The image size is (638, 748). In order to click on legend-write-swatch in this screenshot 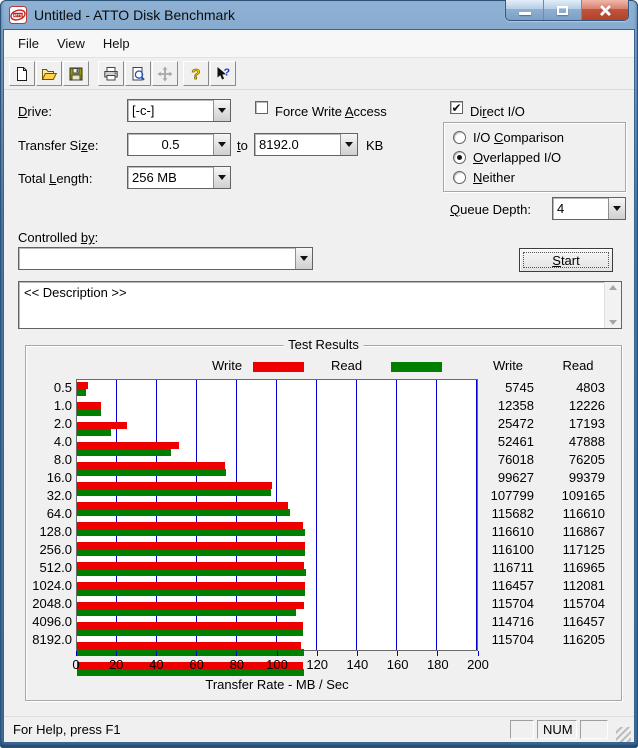, I will do `click(278, 367)`.